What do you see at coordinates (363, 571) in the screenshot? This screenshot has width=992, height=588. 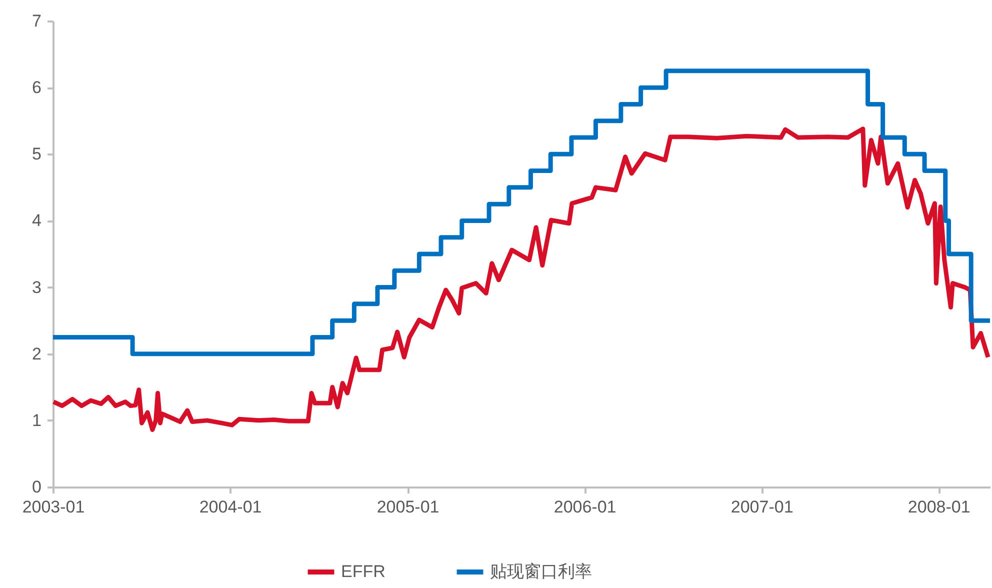 I see `legend-label: EFFR` at bounding box center [363, 571].